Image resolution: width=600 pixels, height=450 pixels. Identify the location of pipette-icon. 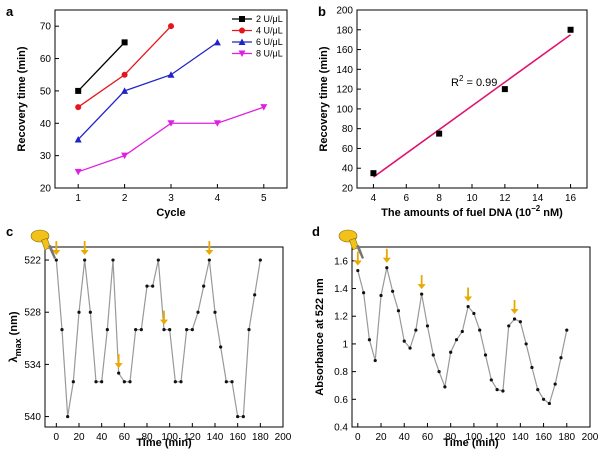
(43, 244).